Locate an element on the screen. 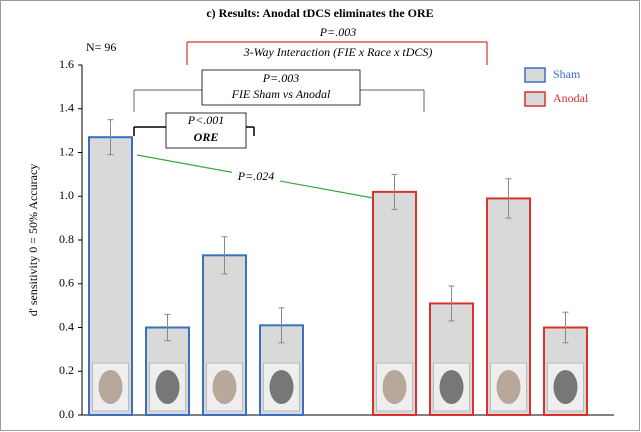 This screenshot has width=641, height=432. legend-label: Anodal is located at coordinates (571, 98).